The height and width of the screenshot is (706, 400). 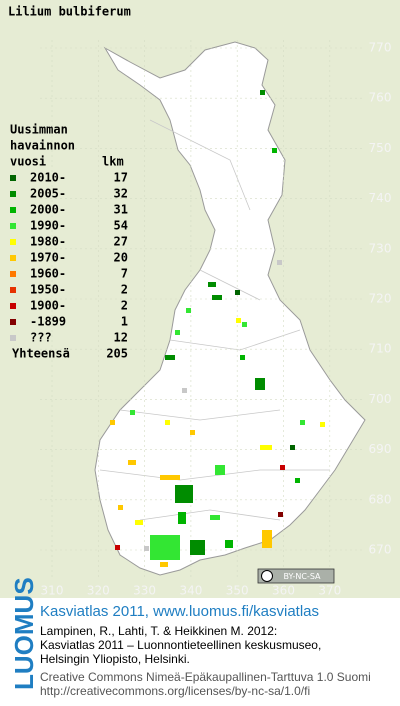 I want to click on legend-label: -1899, so click(x=48, y=322).